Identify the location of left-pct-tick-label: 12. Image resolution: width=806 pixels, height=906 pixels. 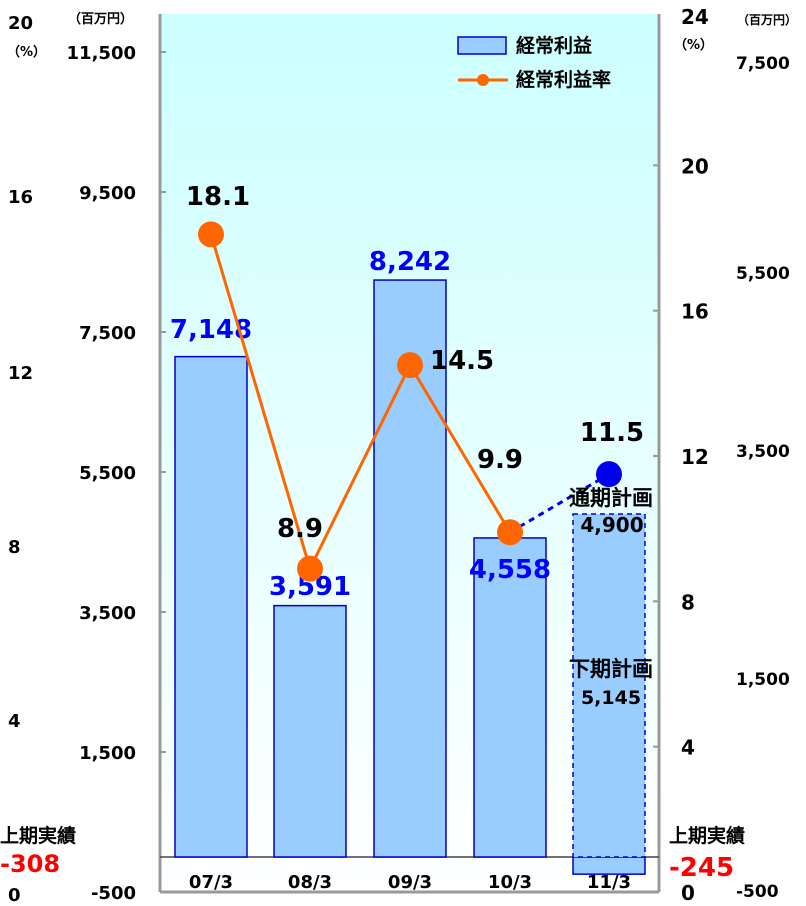
(20, 373).